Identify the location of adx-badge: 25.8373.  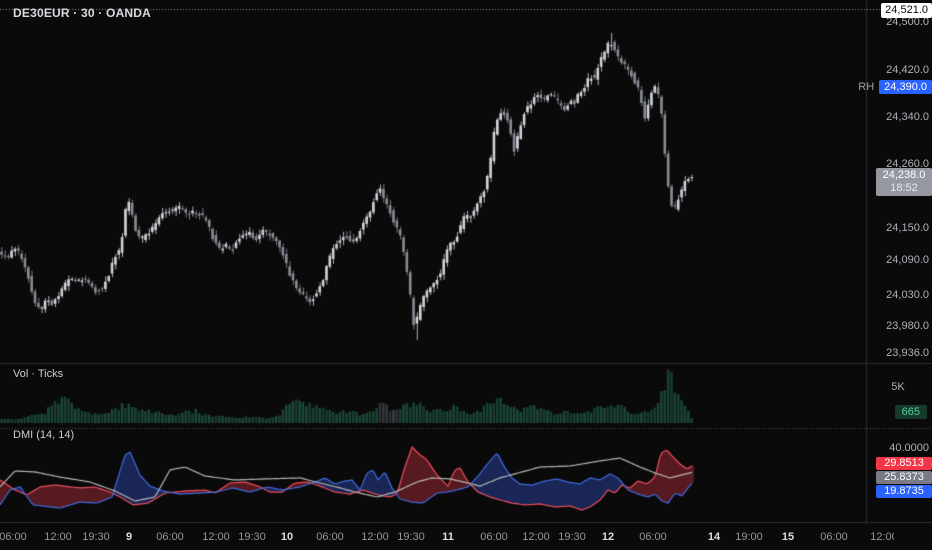
(904, 477).